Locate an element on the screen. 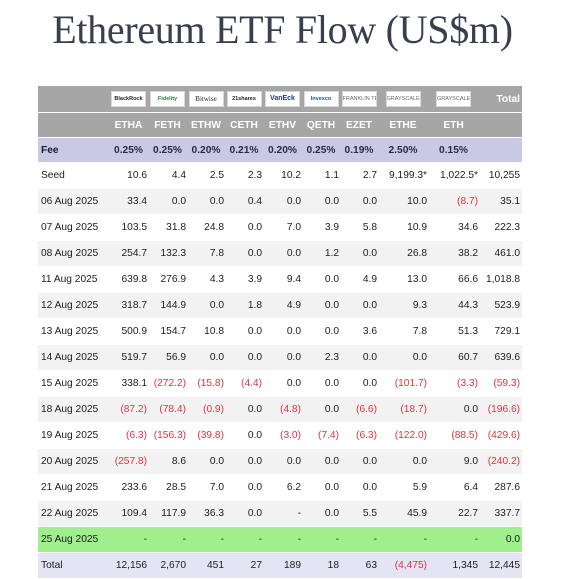  flow-value-cell: 4.9 is located at coordinates (283, 305).